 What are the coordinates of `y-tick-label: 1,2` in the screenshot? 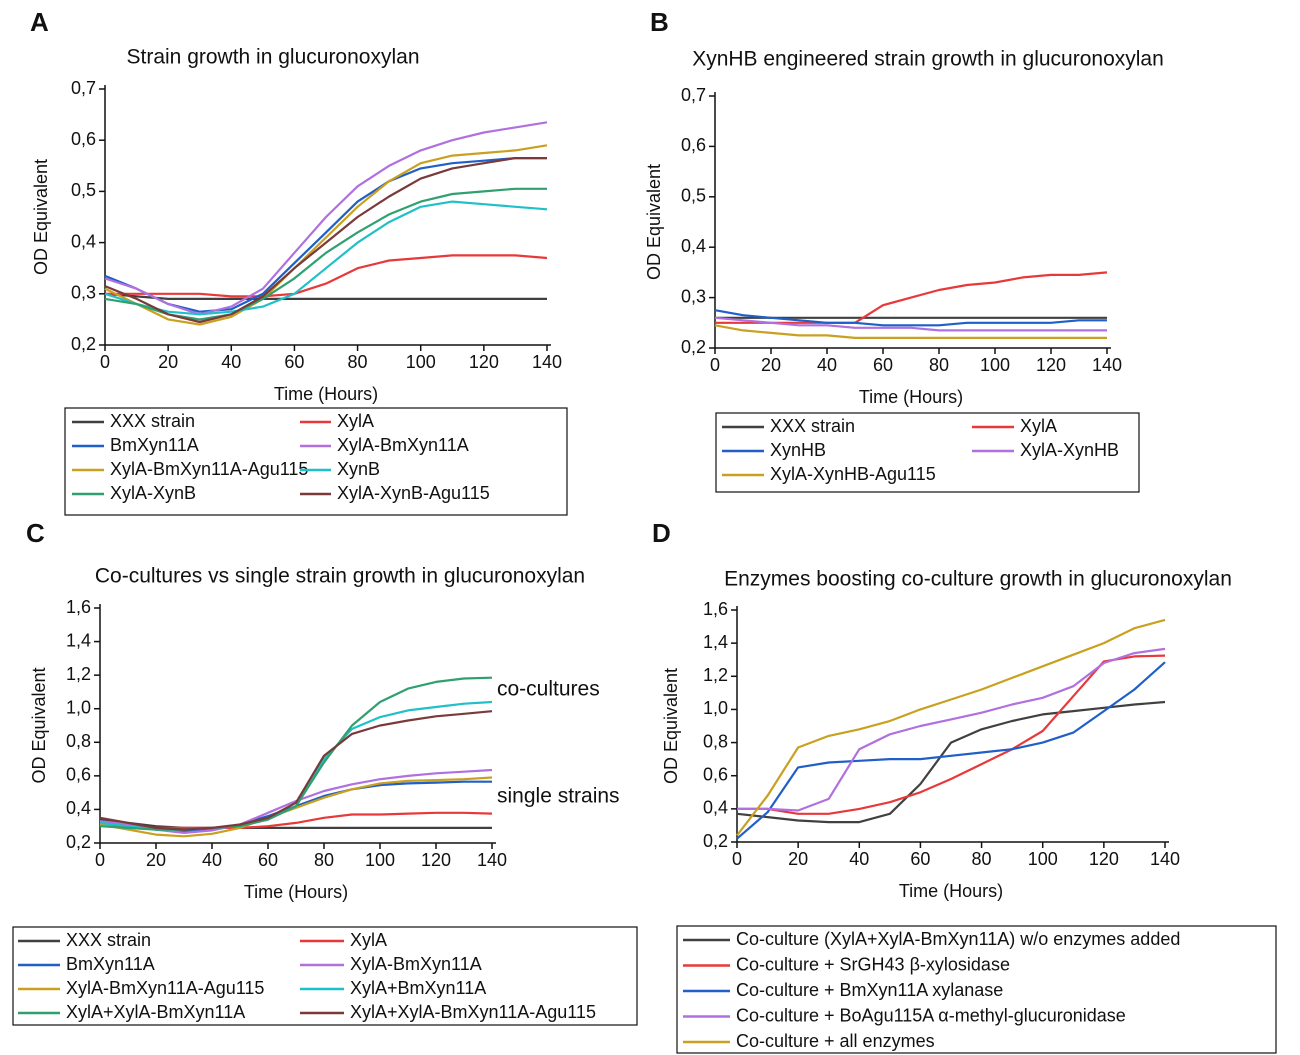 It's located at (78, 674).